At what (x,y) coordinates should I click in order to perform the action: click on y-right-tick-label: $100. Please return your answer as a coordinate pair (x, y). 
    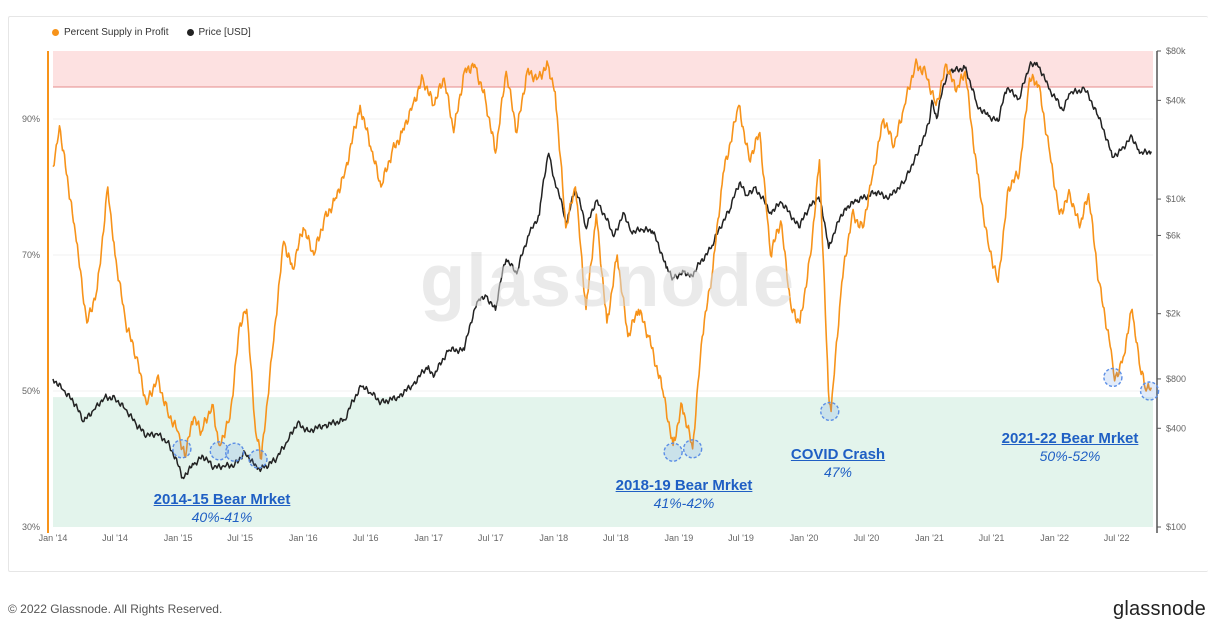
    Looking at the image, I should click on (1176, 527).